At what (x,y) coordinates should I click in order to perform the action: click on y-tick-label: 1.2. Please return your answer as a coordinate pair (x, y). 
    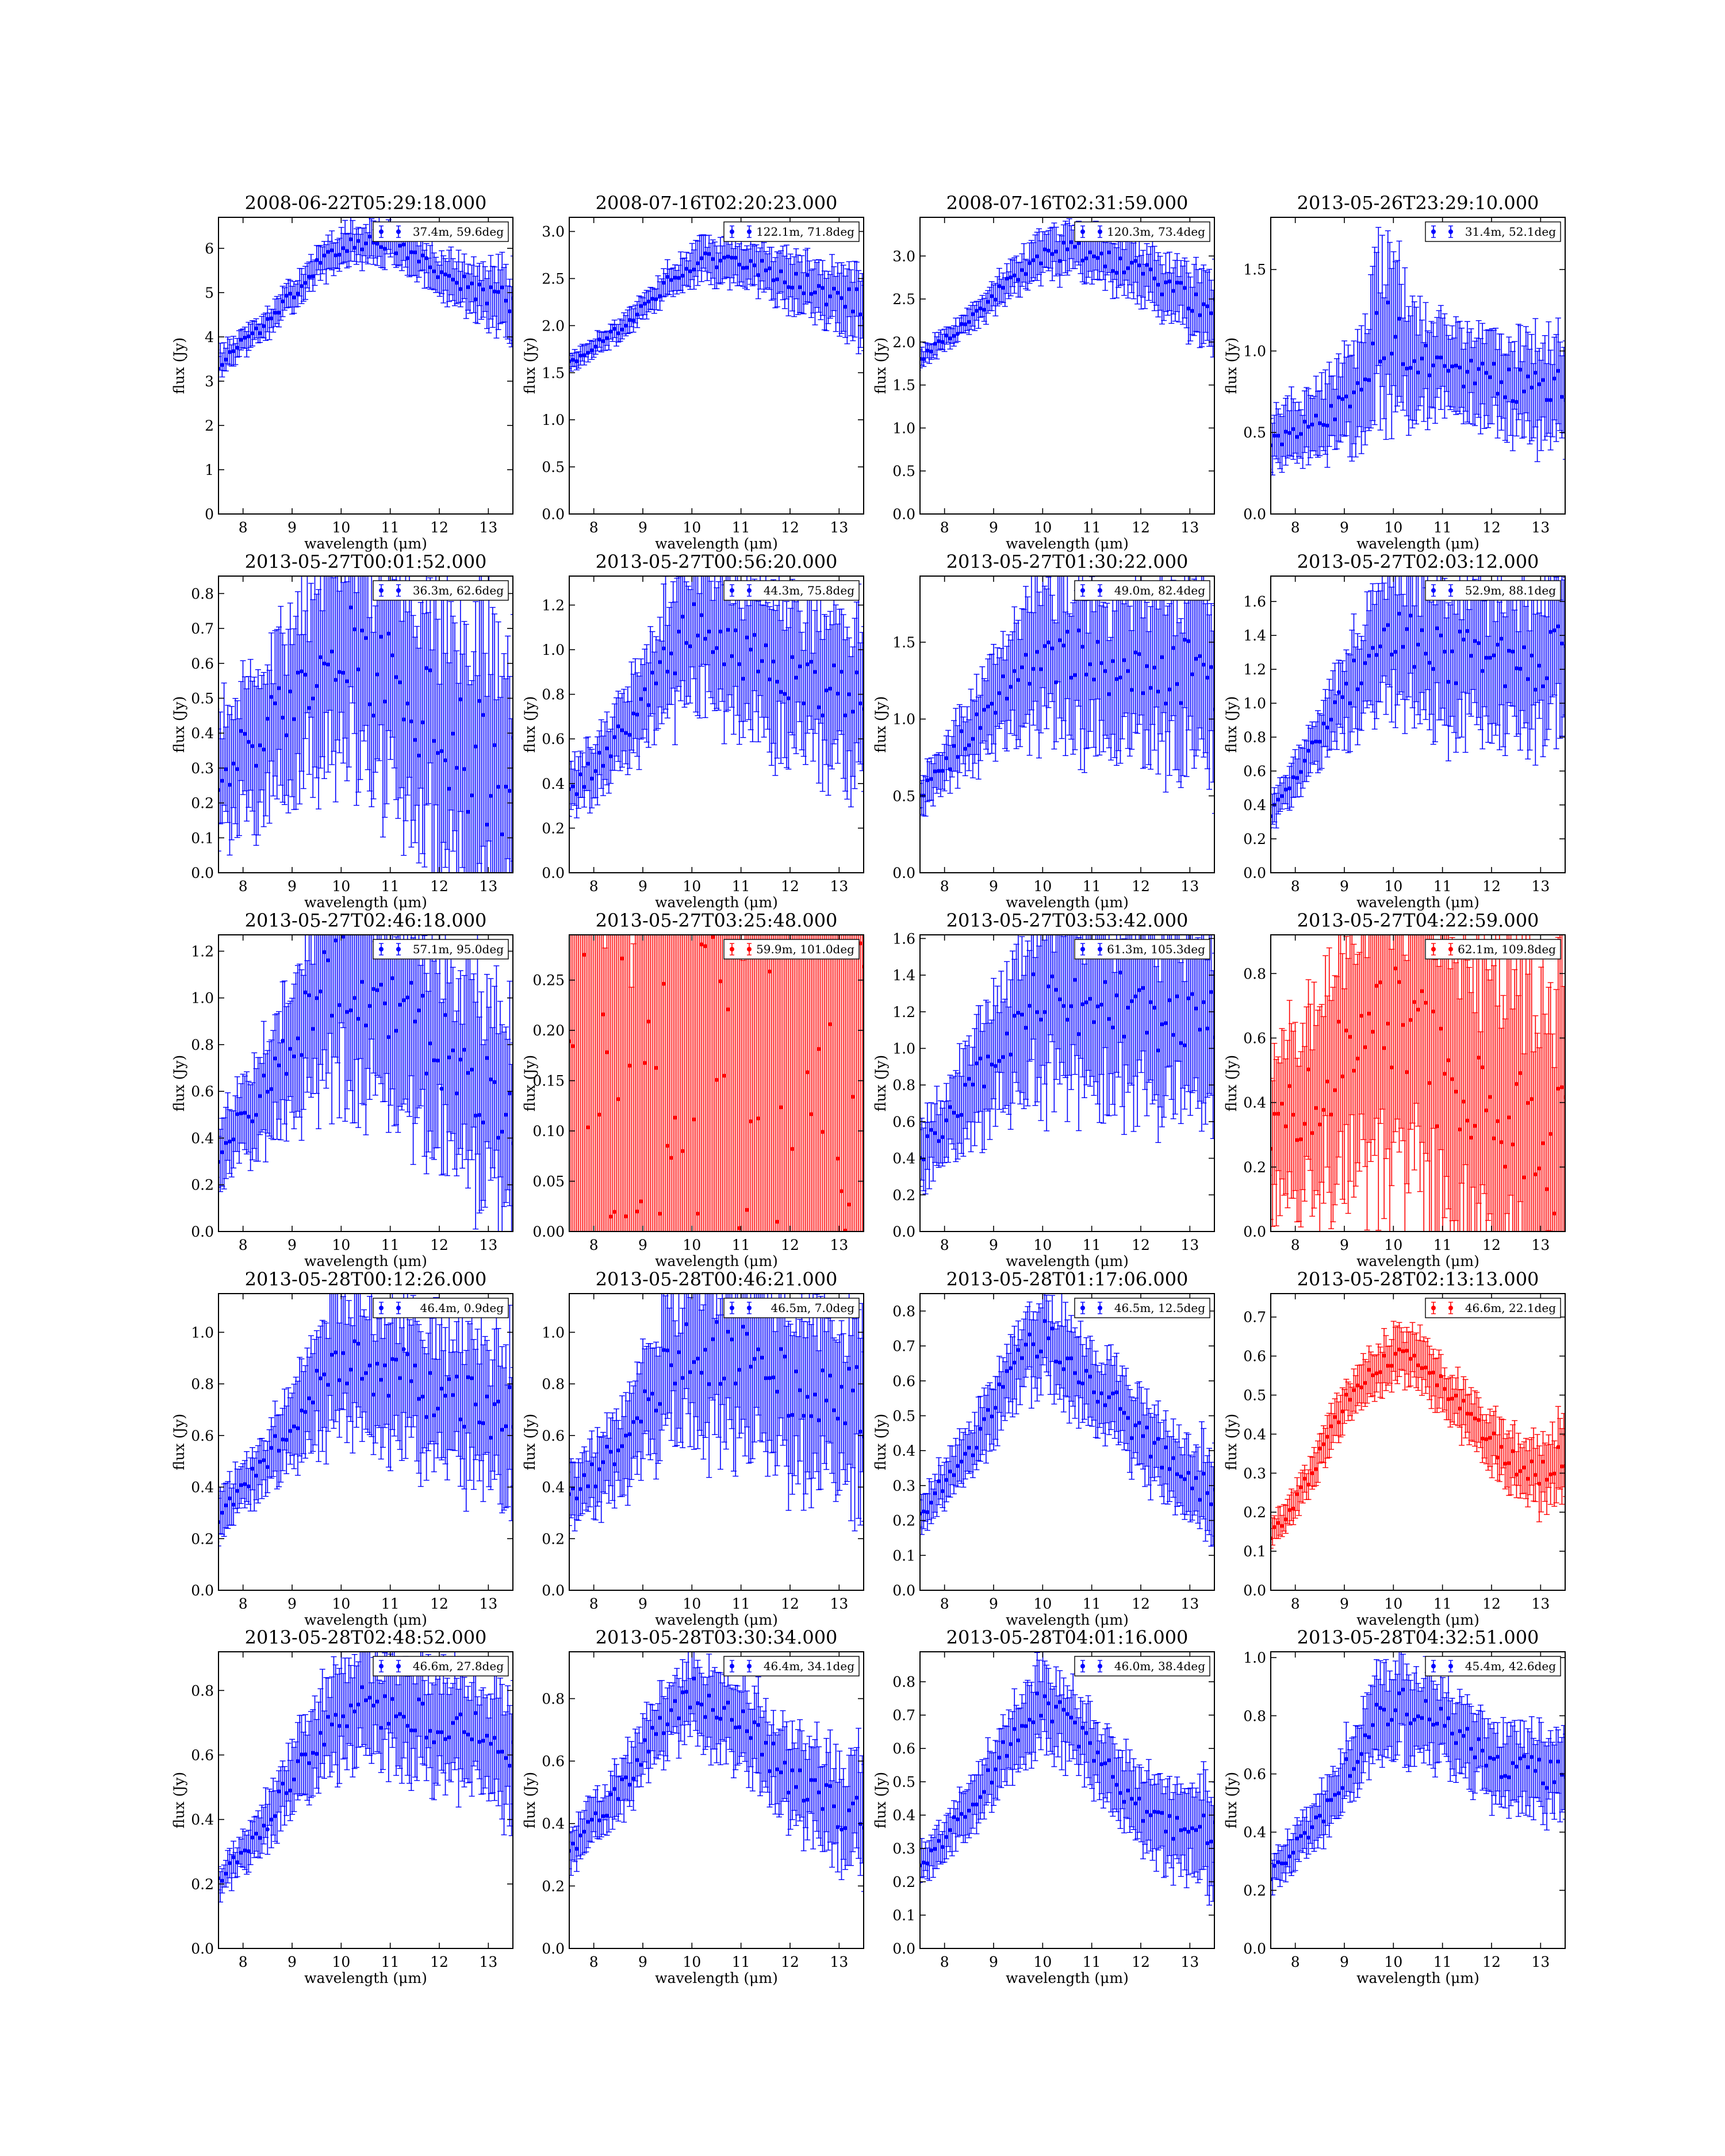
    Looking at the image, I should click on (553, 605).